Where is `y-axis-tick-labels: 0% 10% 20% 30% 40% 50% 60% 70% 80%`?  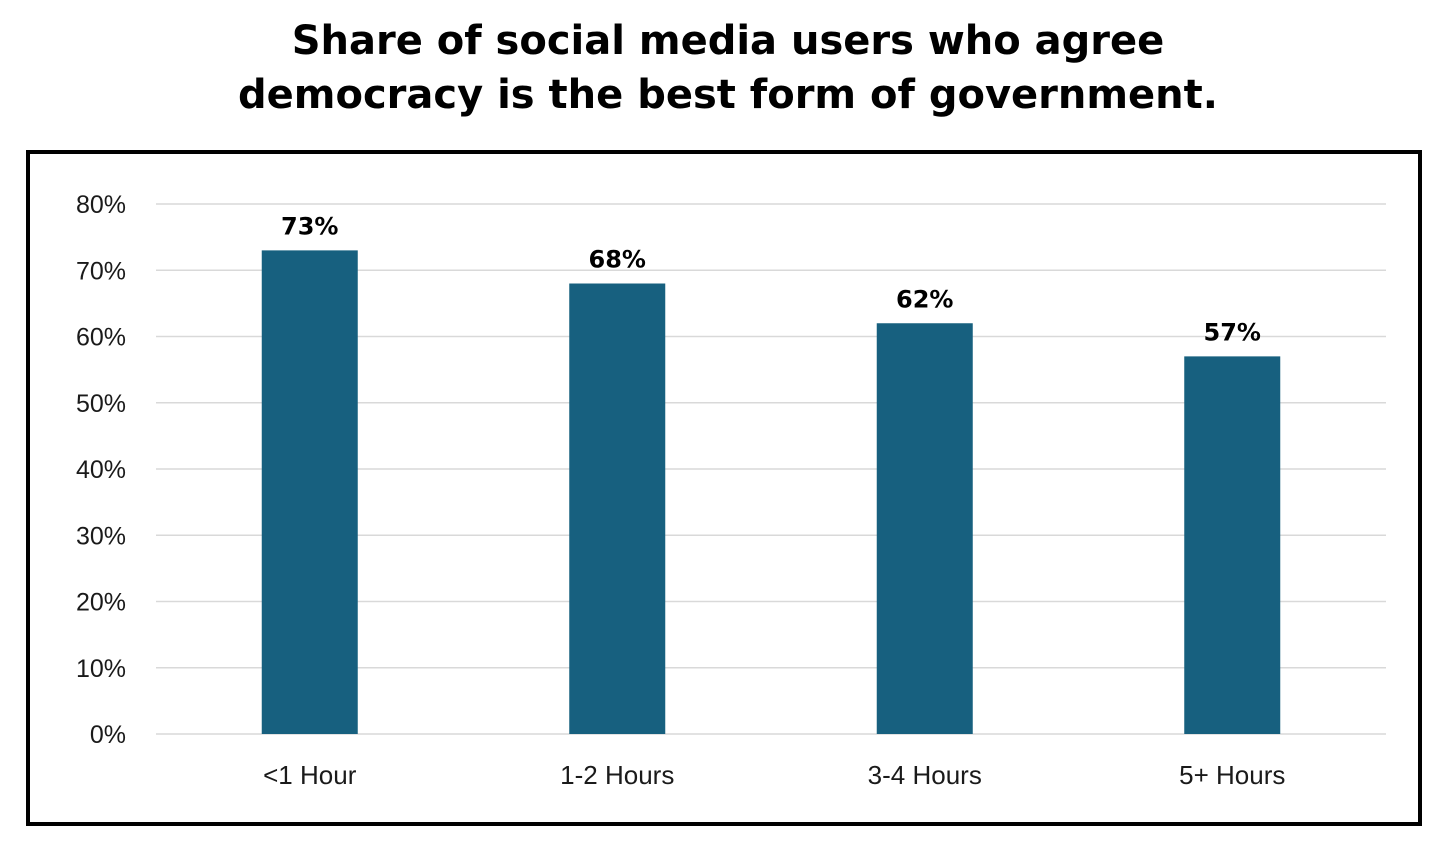
y-axis-tick-labels: 0% 10% 20% 30% 40% 50% 60% 70% 80% is located at coordinates (101, 470).